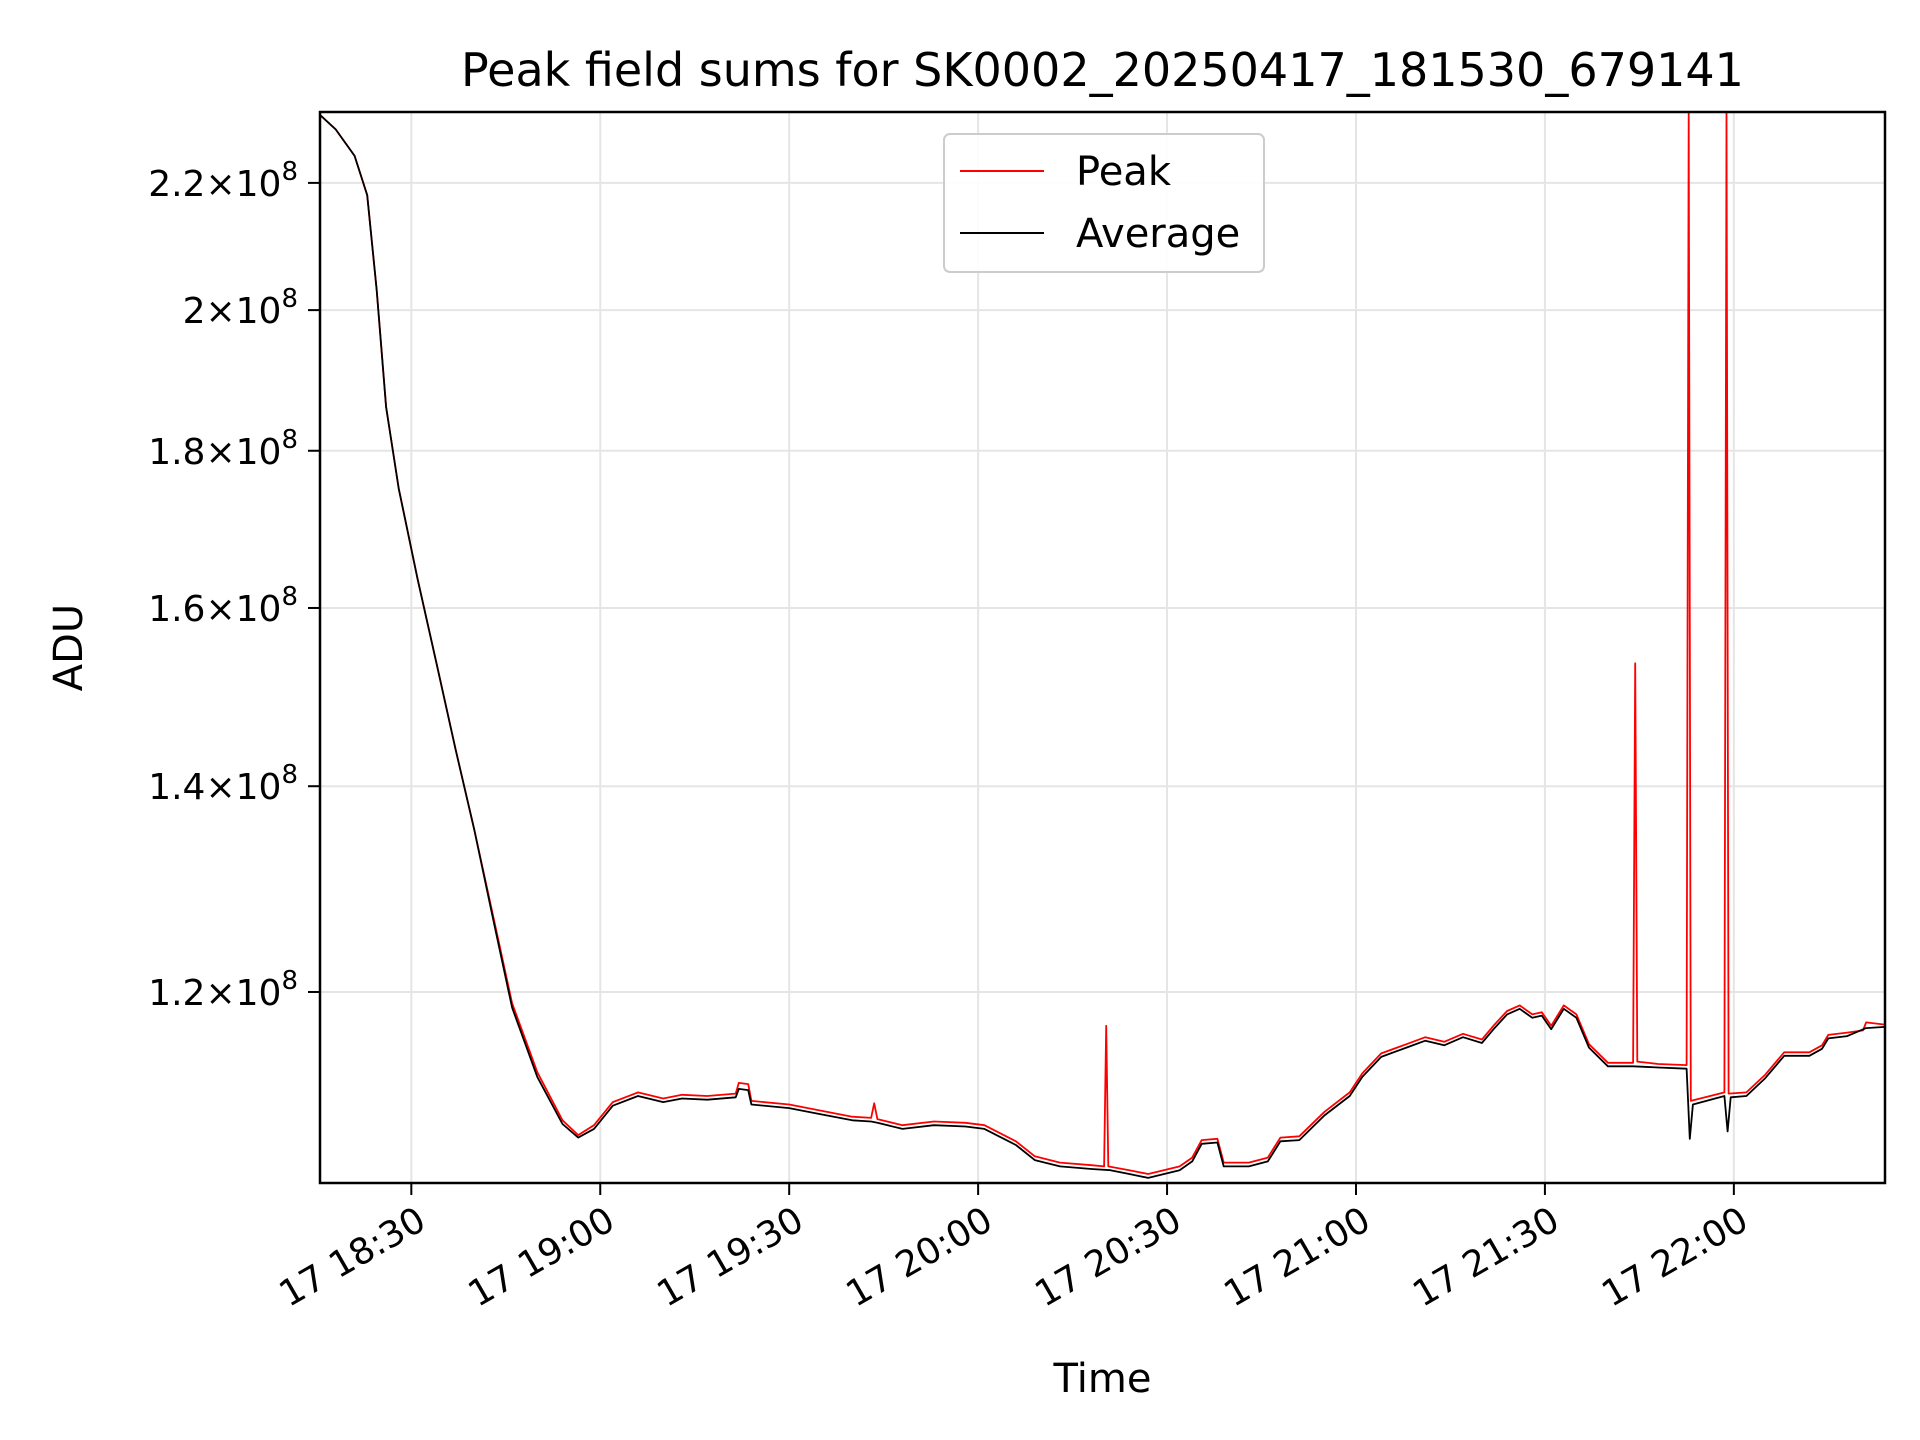 The image size is (1920, 1440). Describe the element at coordinates (176, 184) in the screenshot. I see `y-tick-mantissa: 2.2` at that location.